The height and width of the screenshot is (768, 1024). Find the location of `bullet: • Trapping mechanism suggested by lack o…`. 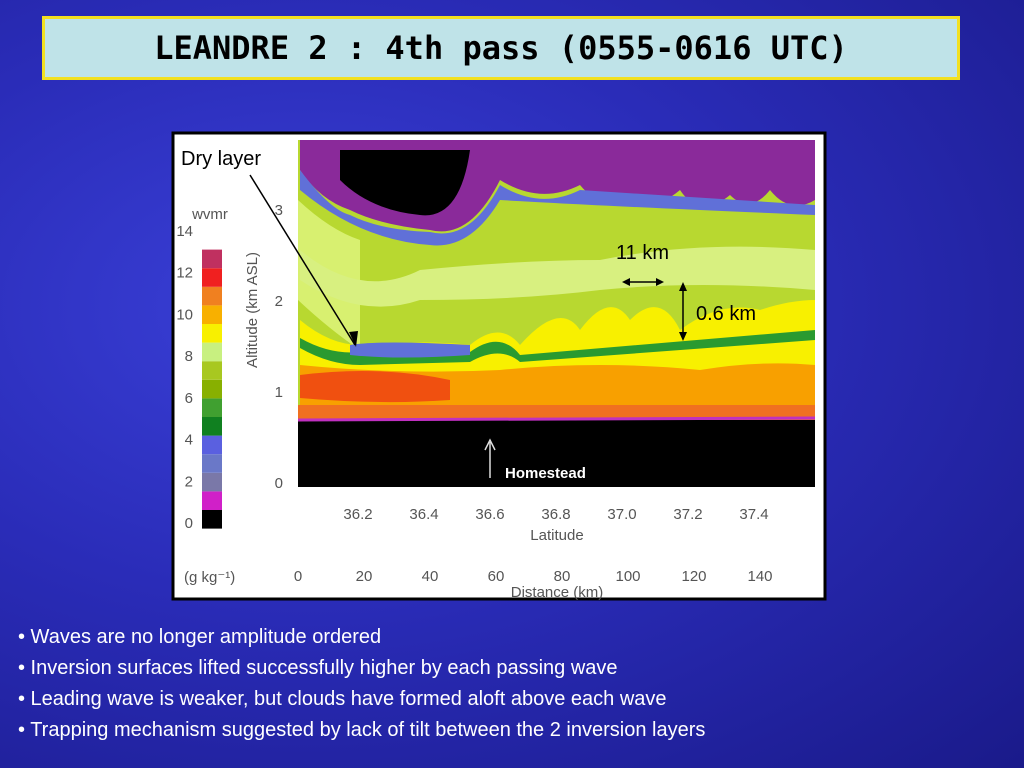

bullet: • Trapping mechanism suggested by lack o… is located at coordinates (362, 730).